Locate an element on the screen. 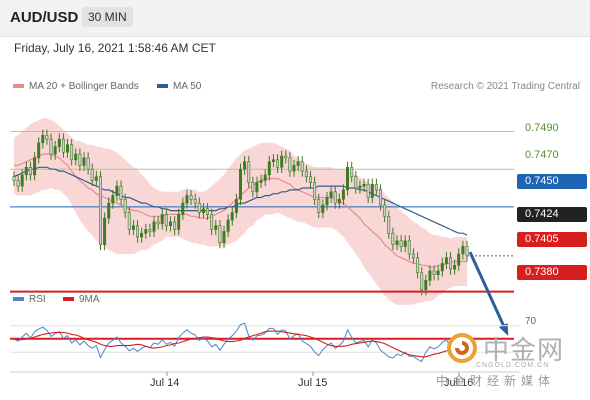 The image size is (590, 400). symbol-title: AUD/USD is located at coordinates (44, 17).